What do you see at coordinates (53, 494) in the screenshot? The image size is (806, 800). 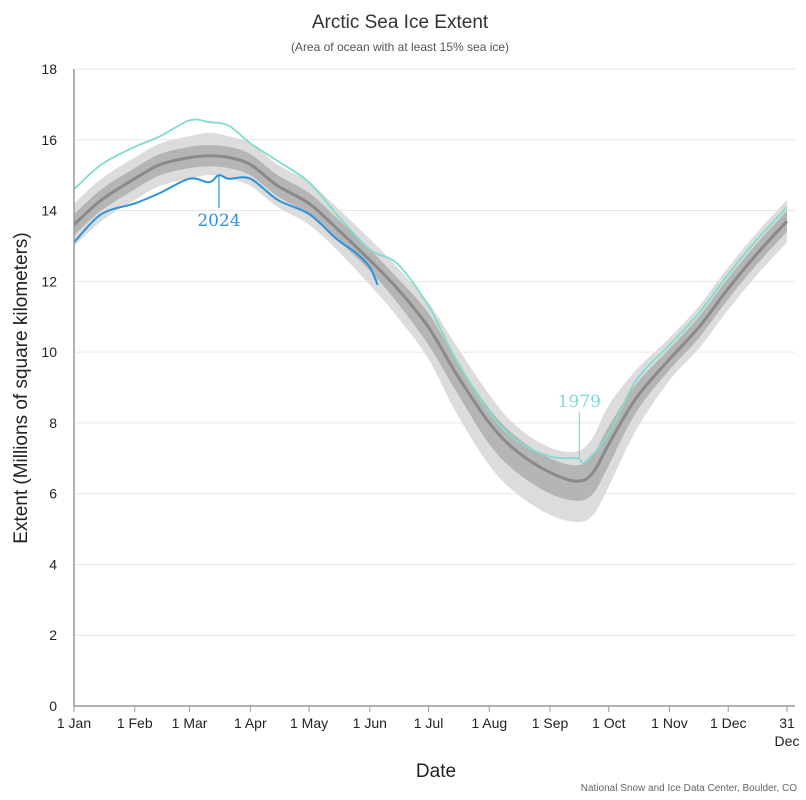 I see `y-tick-label: 6` at bounding box center [53, 494].